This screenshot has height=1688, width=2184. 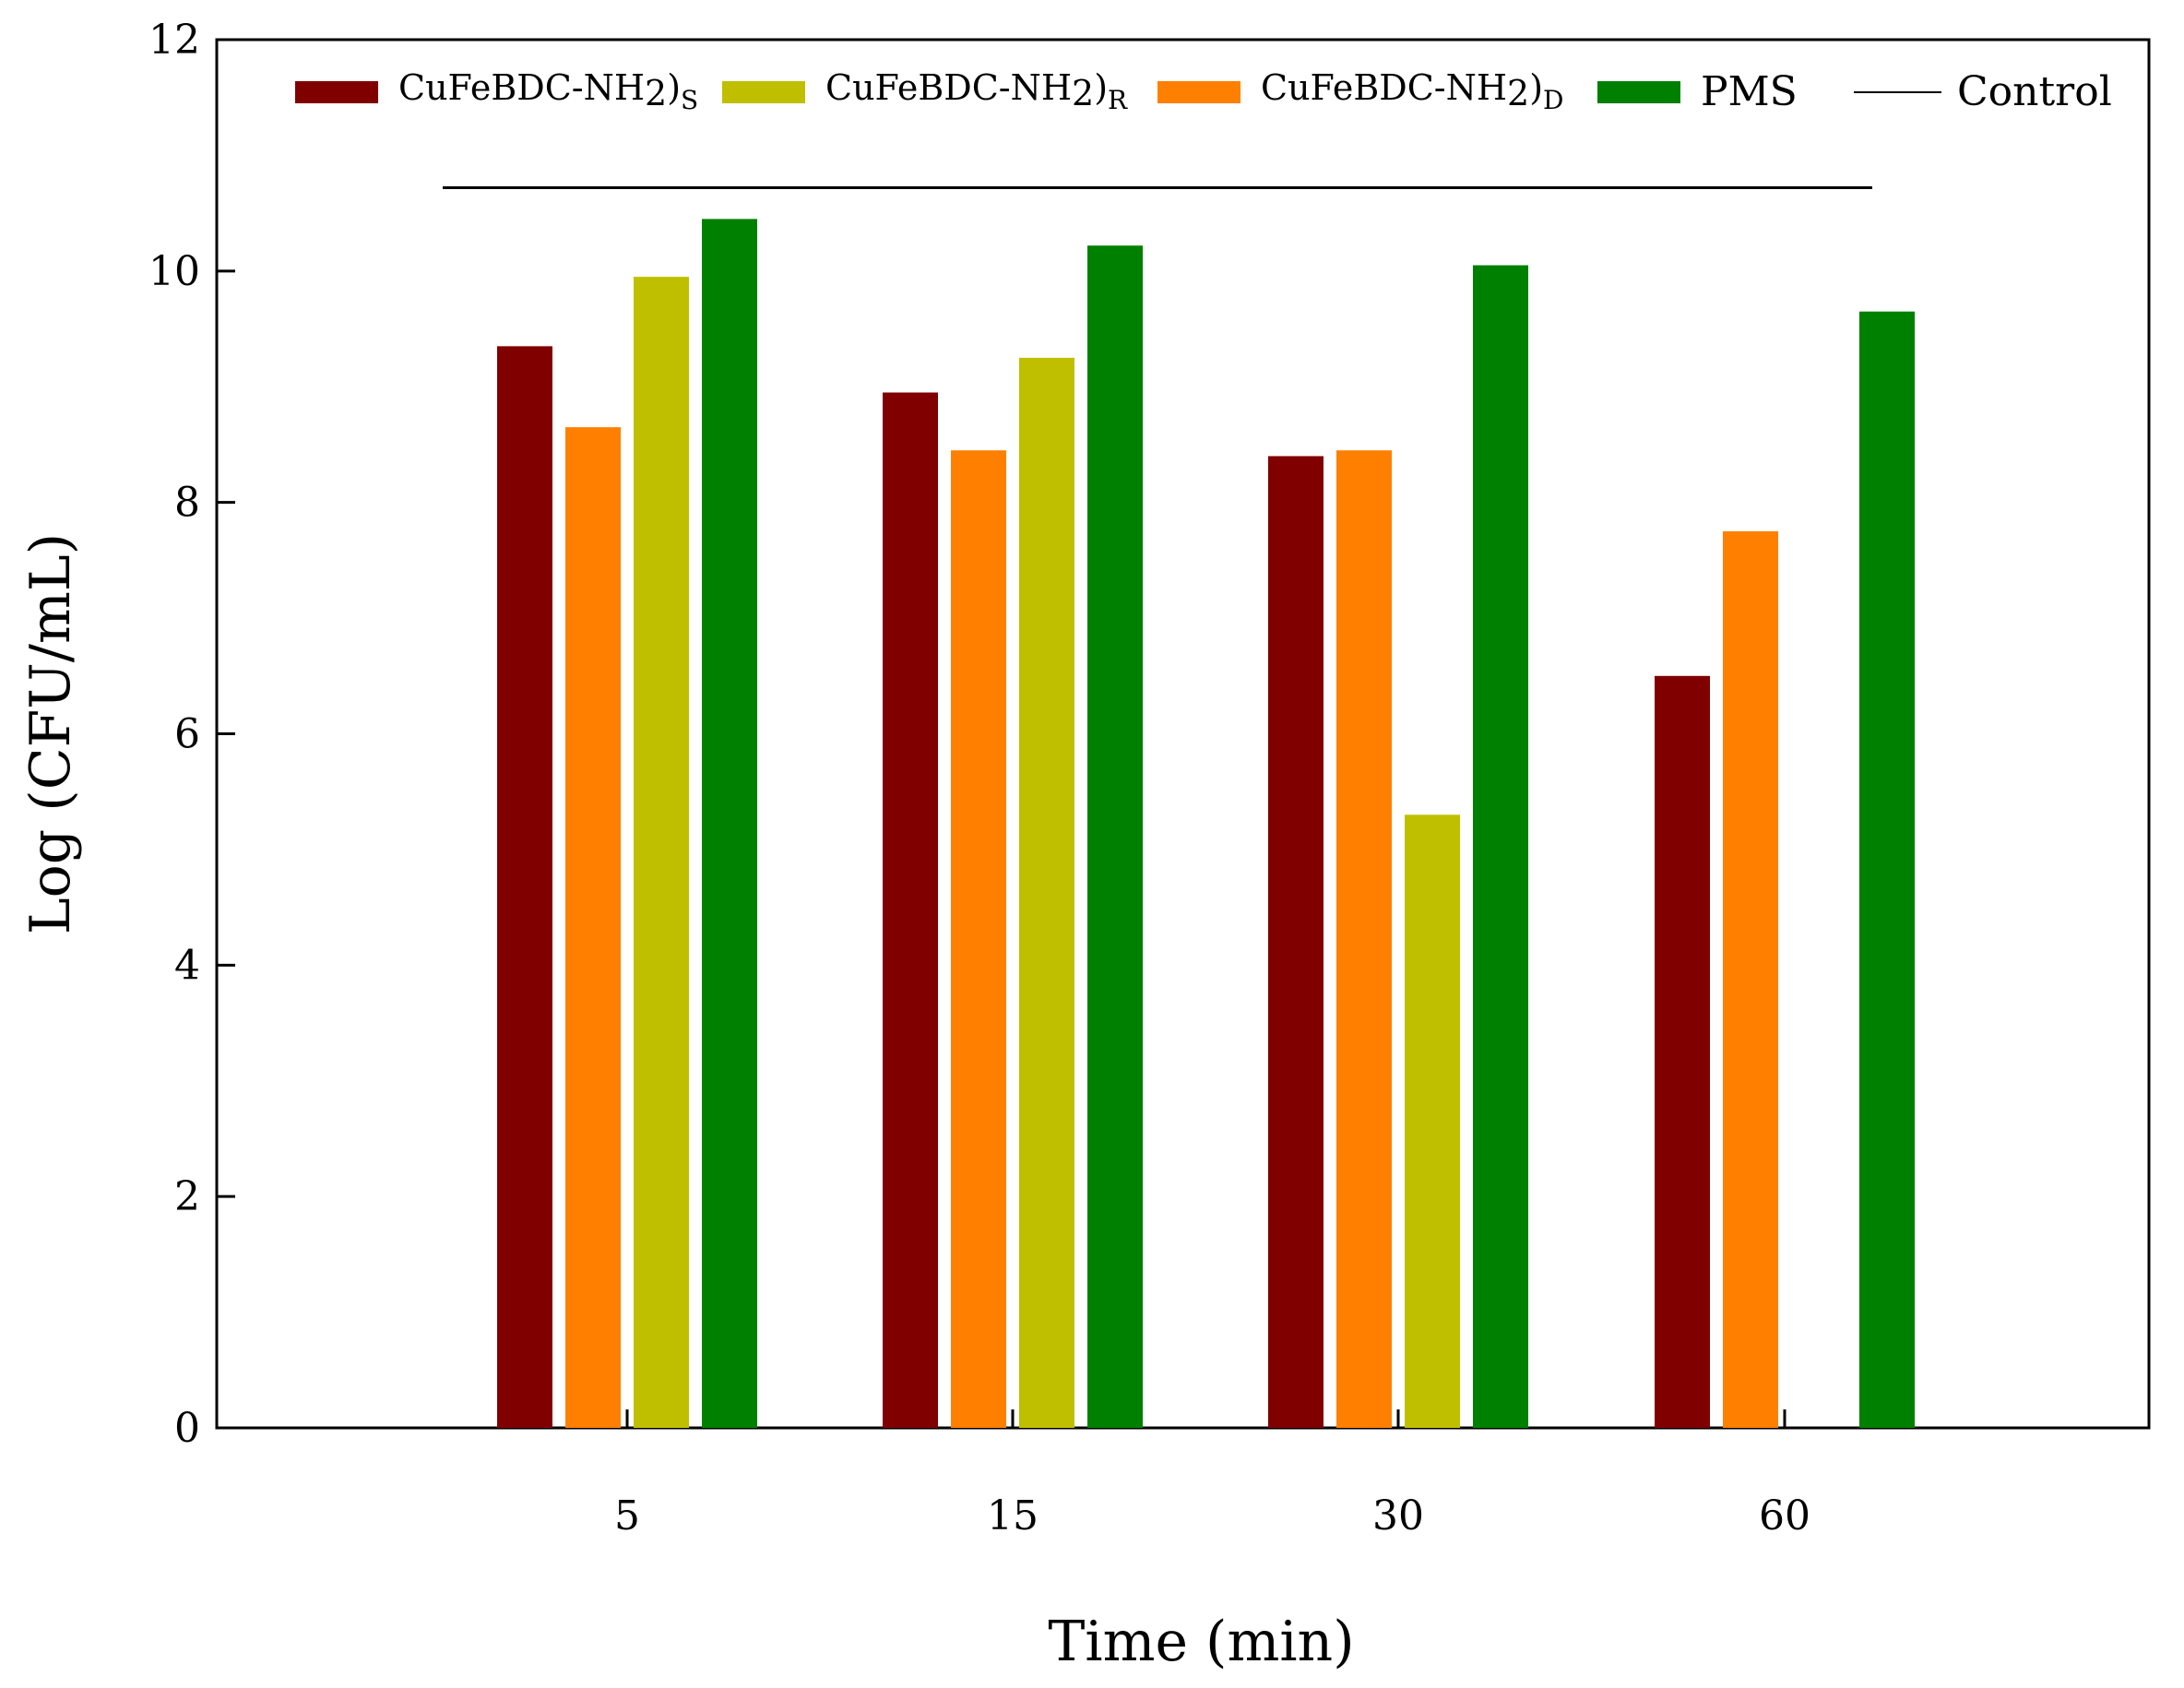 I want to click on legend-item: Control, so click(x=1983, y=91).